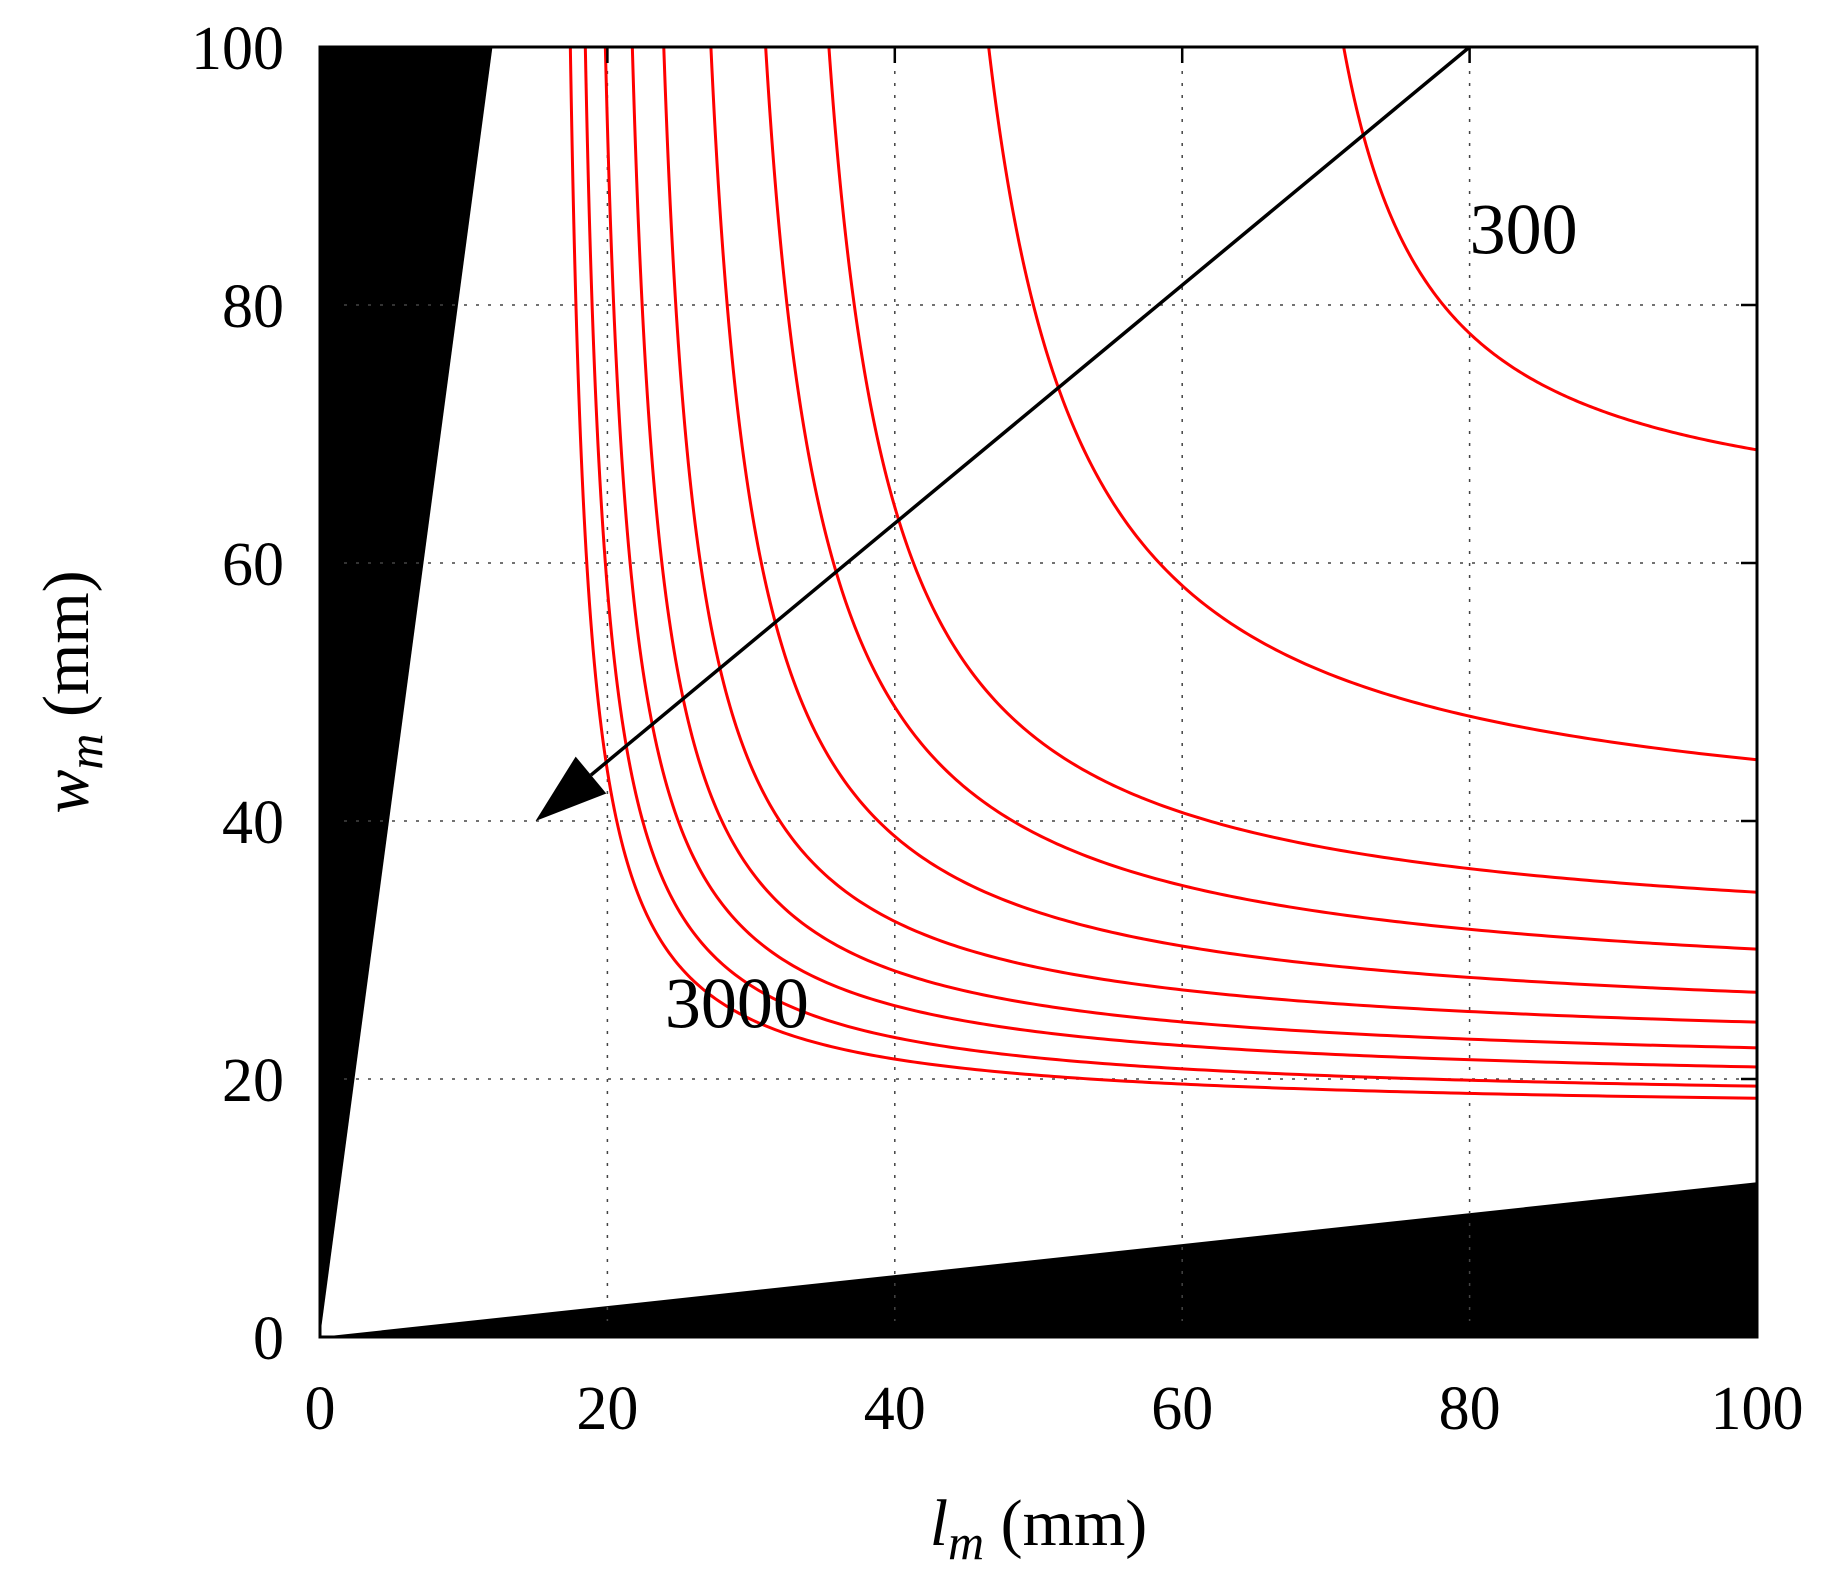 The width and height of the screenshot is (1831, 1578). What do you see at coordinates (1065, 1523) in the screenshot?
I see `x-axis-unit: (mm)` at bounding box center [1065, 1523].